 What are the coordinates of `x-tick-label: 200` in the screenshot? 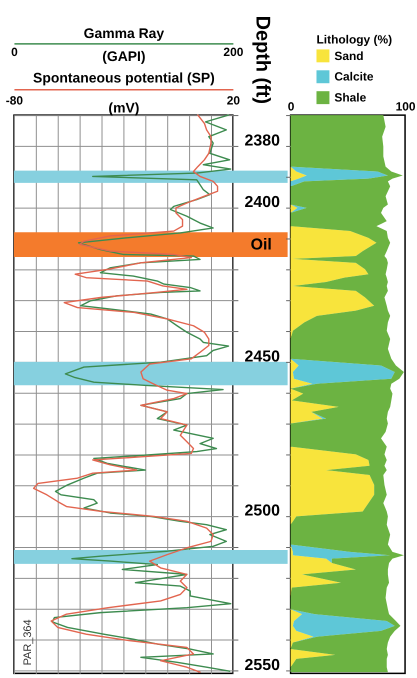 It's located at (233, 51).